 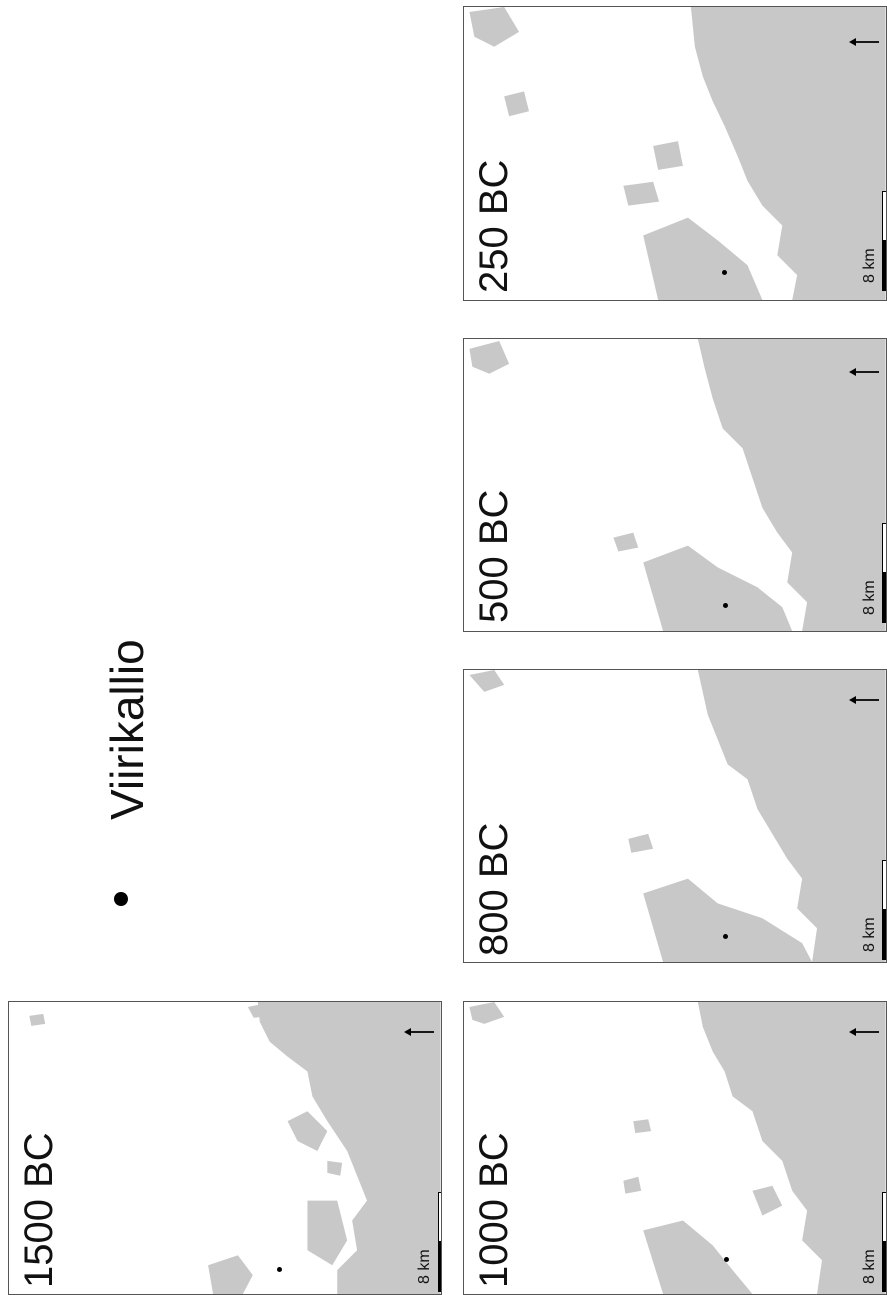 What do you see at coordinates (494, 889) in the screenshot?
I see `period-label: 800 BC` at bounding box center [494, 889].